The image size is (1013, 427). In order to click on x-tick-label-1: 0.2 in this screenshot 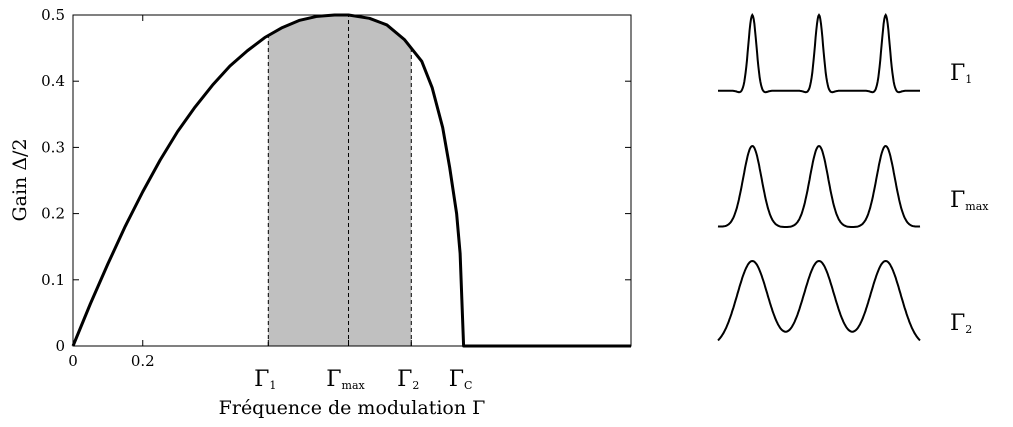, I will do `click(143, 361)`.